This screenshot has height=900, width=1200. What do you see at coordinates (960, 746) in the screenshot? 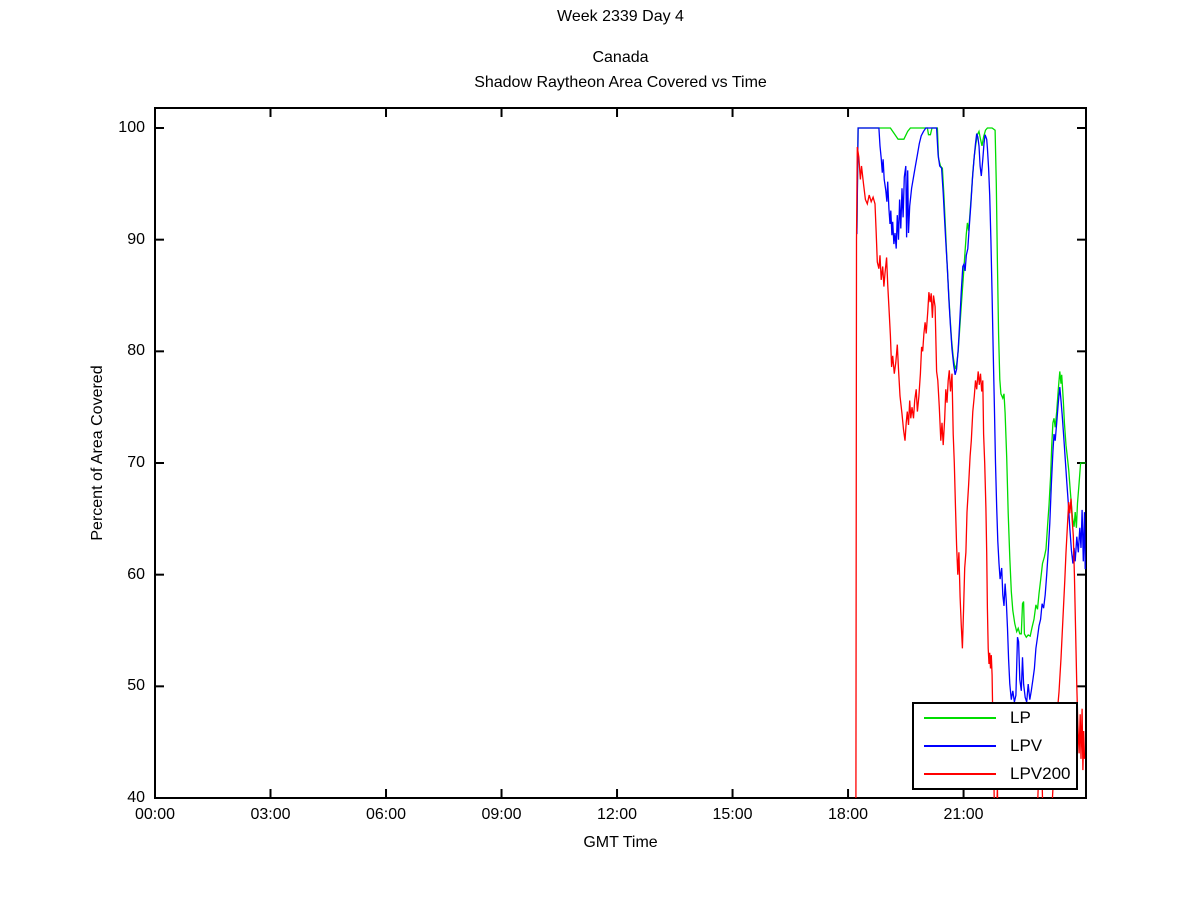
I see `lpv-line-sample-icon` at bounding box center [960, 746].